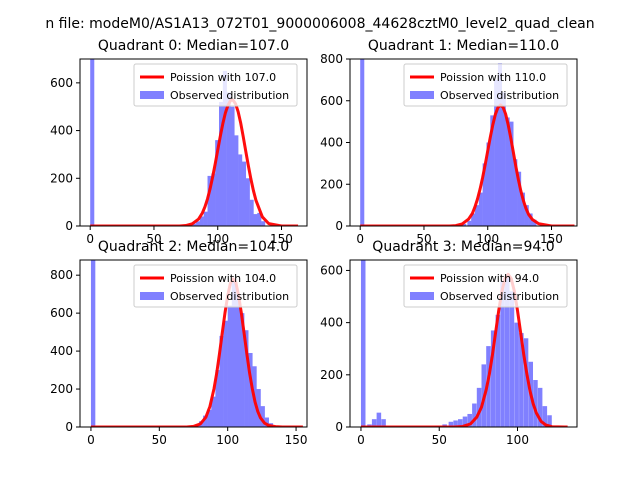 The height and width of the screenshot is (480, 640). I want to click on subplot-title: Quadrant 2: Median=104.0, so click(193, 247).